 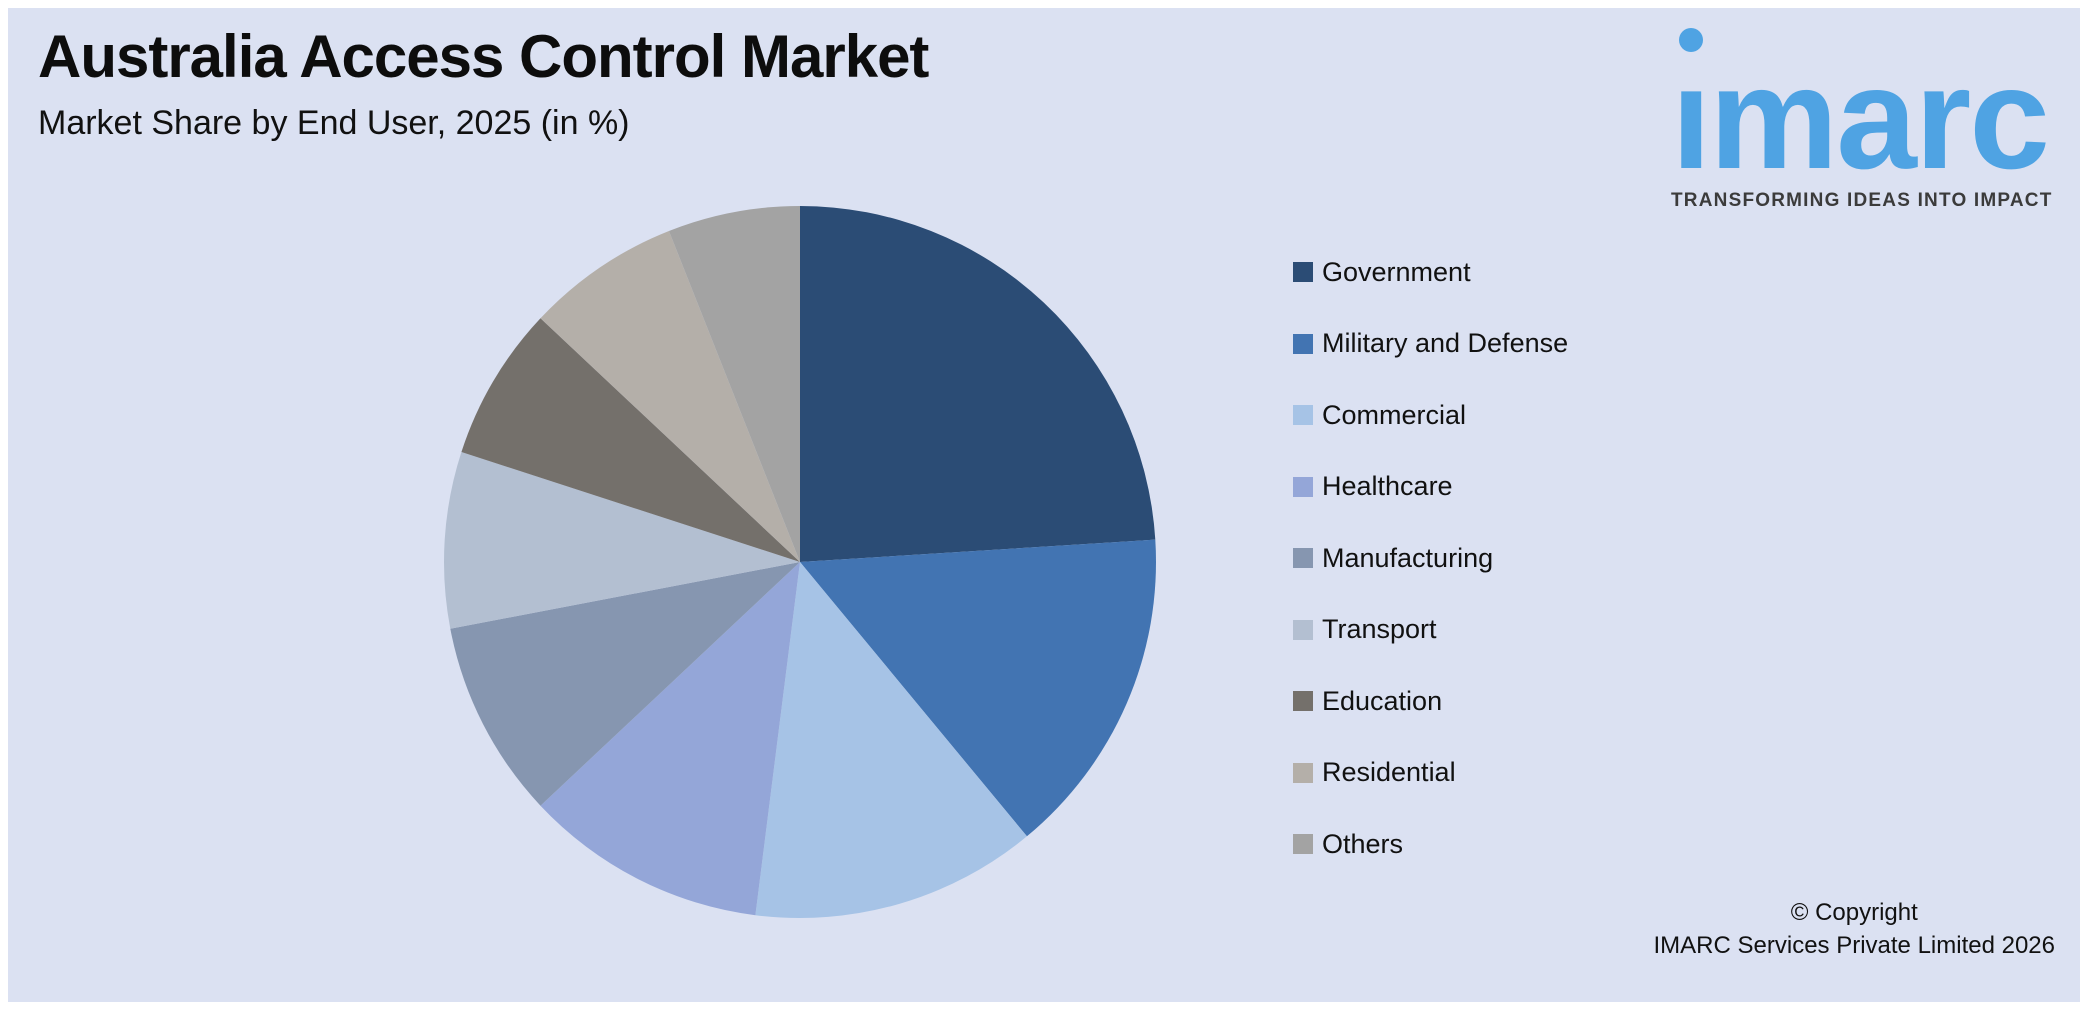 What do you see at coordinates (1394, 414) in the screenshot?
I see `legend-label: Commercial` at bounding box center [1394, 414].